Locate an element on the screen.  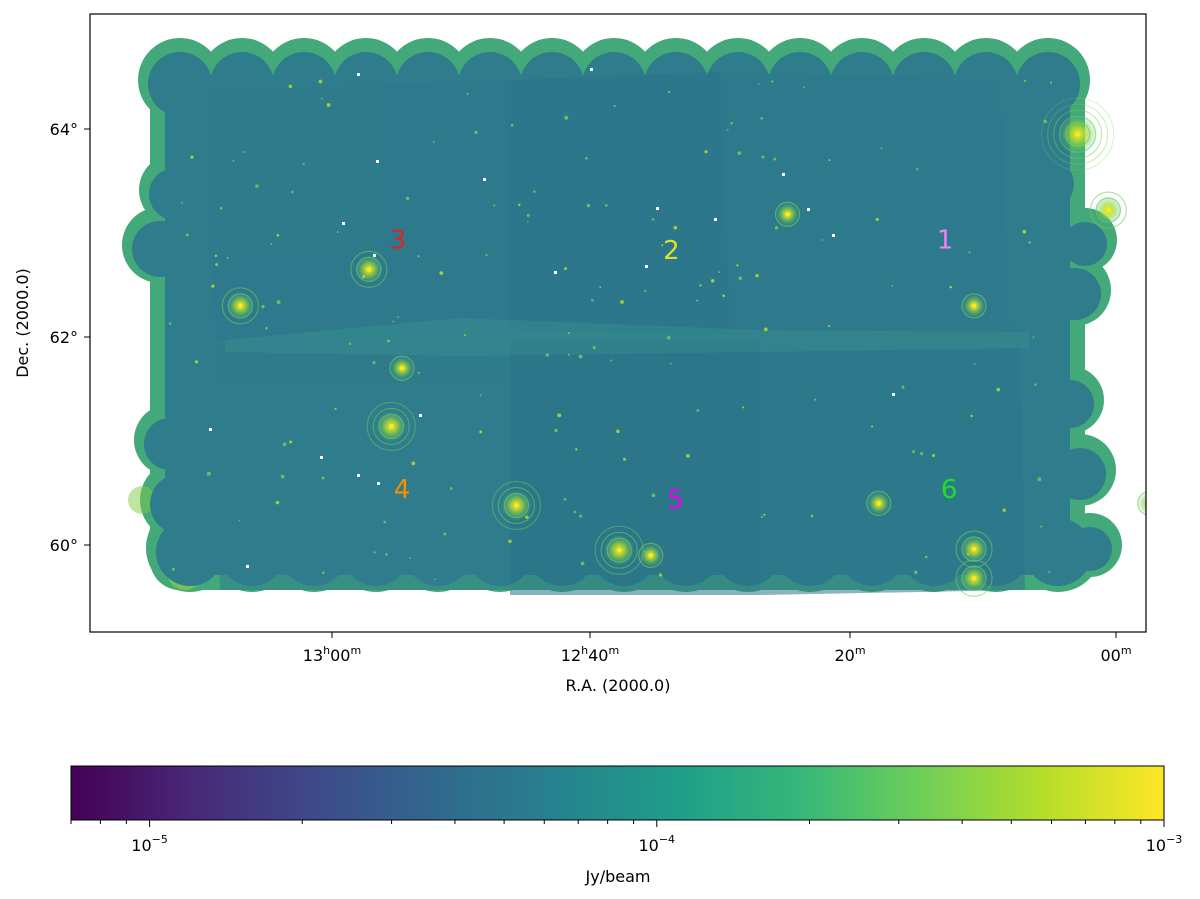
y-axis: 64° 62° 60° is located at coordinates (70, 337).